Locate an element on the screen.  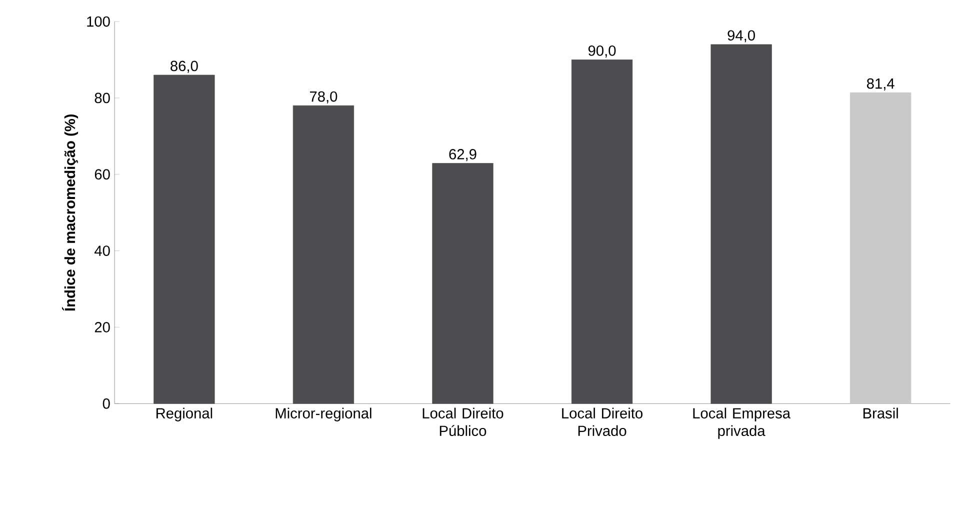
data-label: 90,0 is located at coordinates (602, 51).